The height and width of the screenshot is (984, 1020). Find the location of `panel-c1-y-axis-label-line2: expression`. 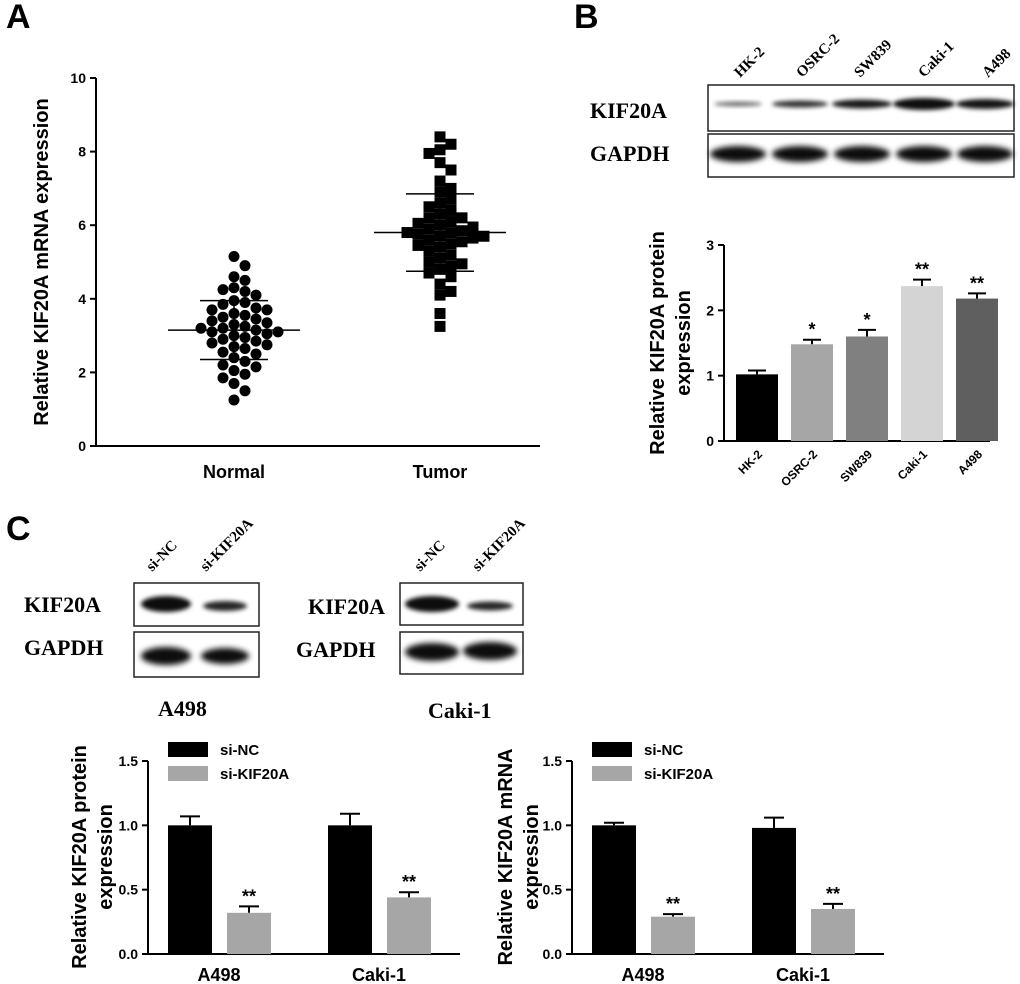

panel-c1-y-axis-label-line2: expression is located at coordinates (106, 857).